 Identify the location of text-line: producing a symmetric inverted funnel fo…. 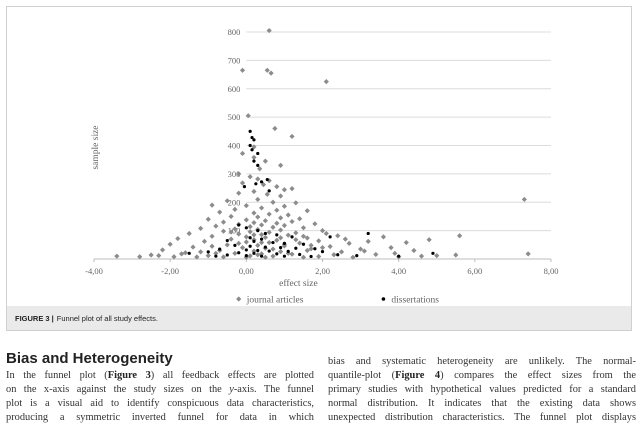
(160, 418).